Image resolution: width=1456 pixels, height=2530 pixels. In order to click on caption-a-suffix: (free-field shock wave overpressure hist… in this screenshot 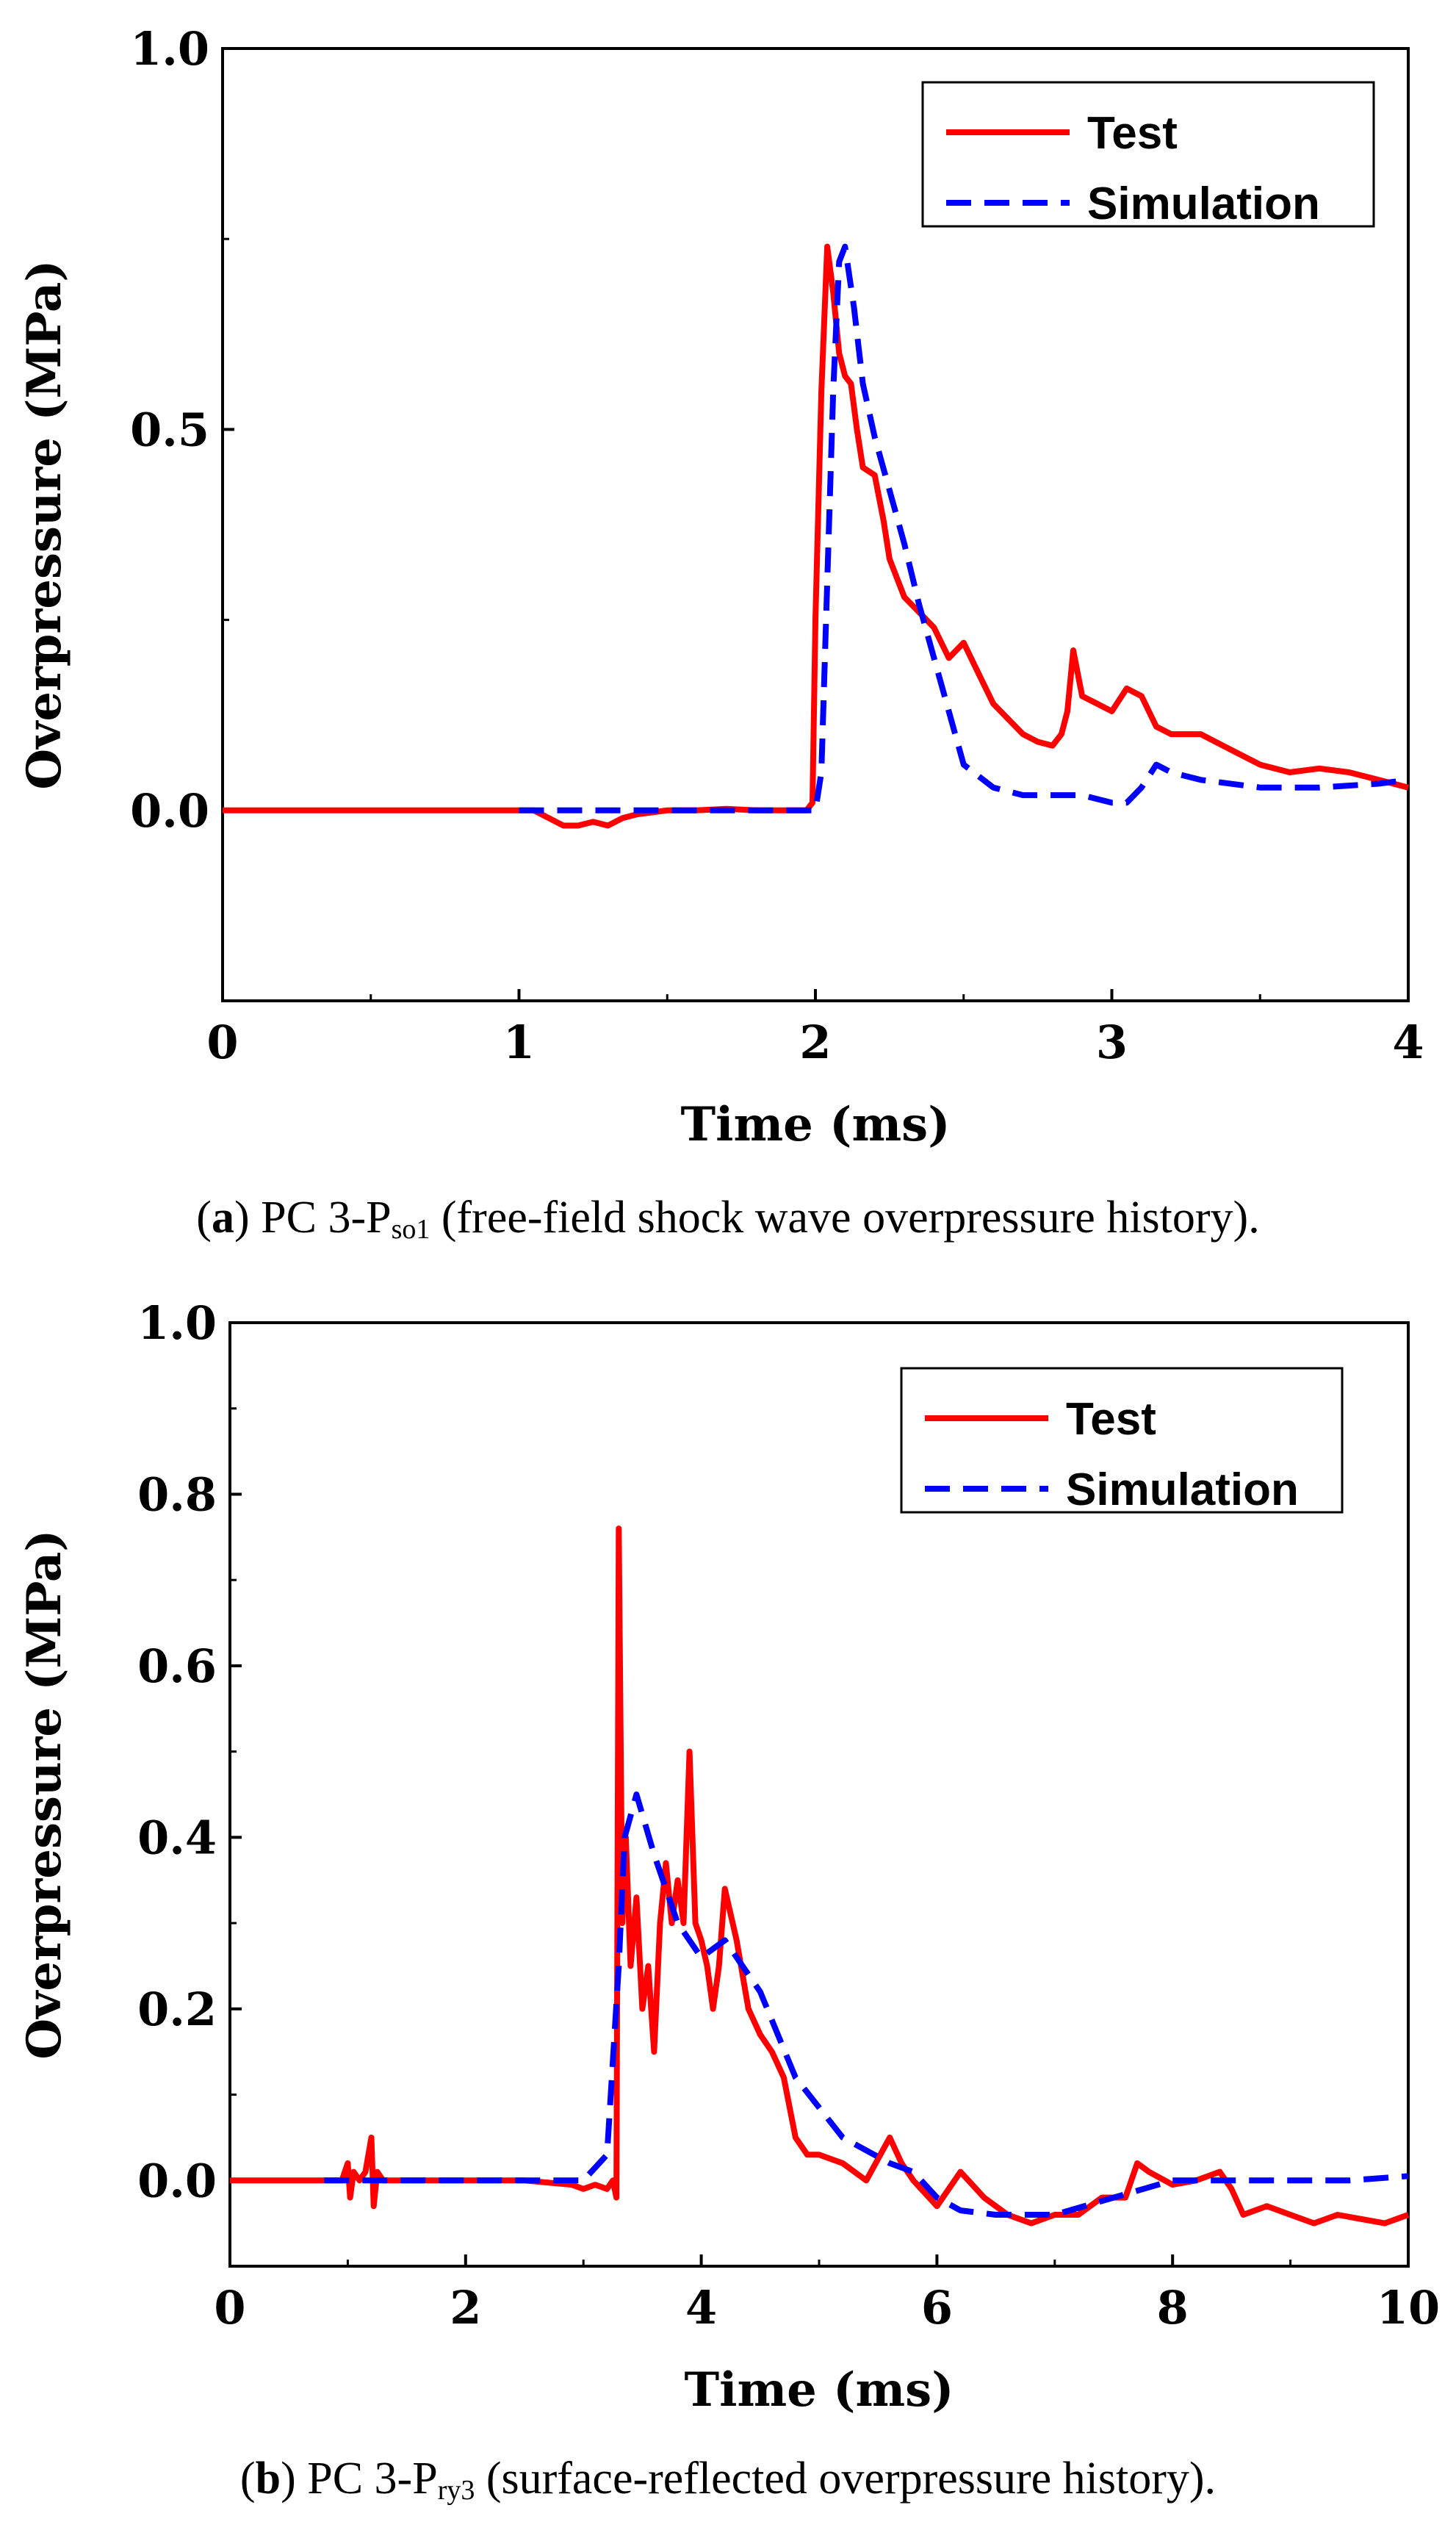, I will do `click(845, 1218)`.